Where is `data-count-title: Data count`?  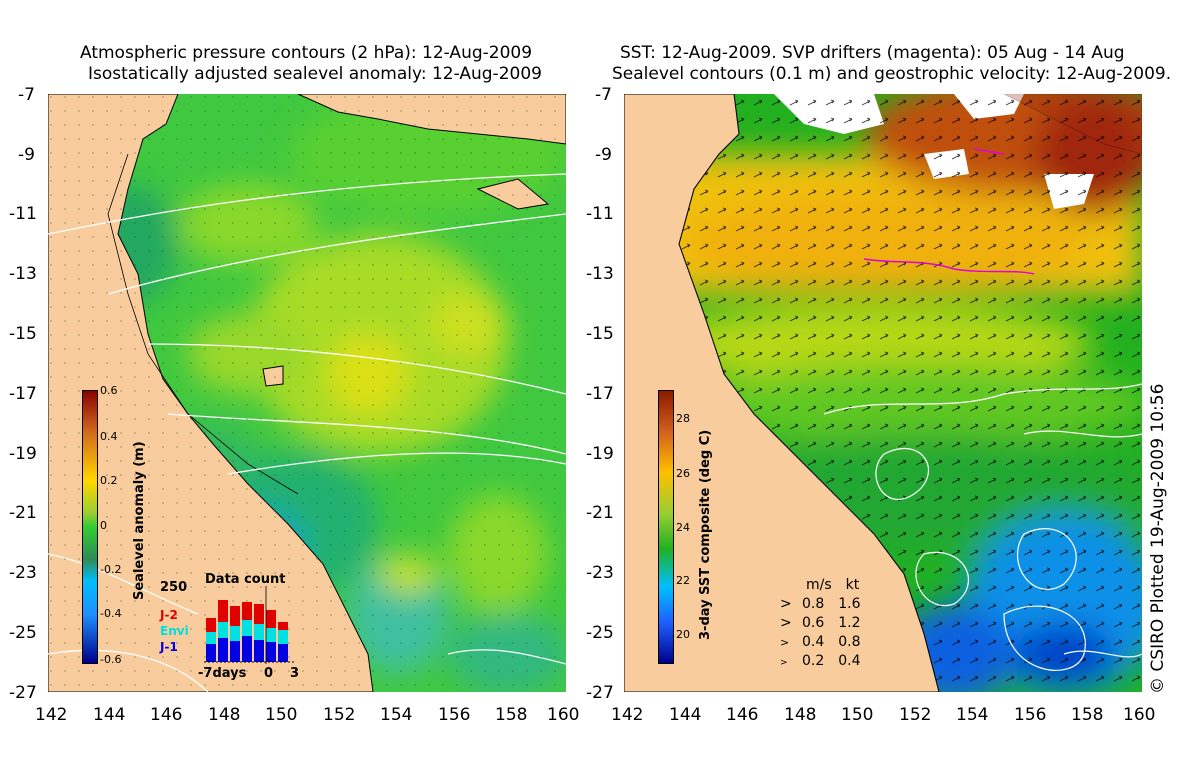 data-count-title: Data count is located at coordinates (245, 579).